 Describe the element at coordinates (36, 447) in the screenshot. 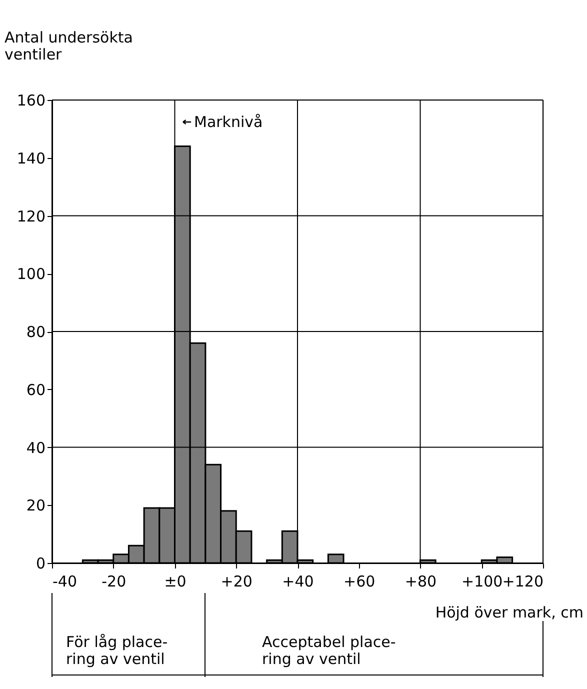

I see `y-tick-label: 40` at that location.